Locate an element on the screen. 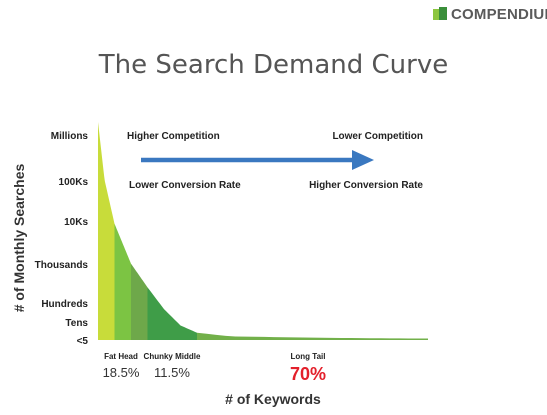 Image resolution: width=547 pixels, height=415 pixels. segment-name-5: Long Tail is located at coordinates (308, 356).